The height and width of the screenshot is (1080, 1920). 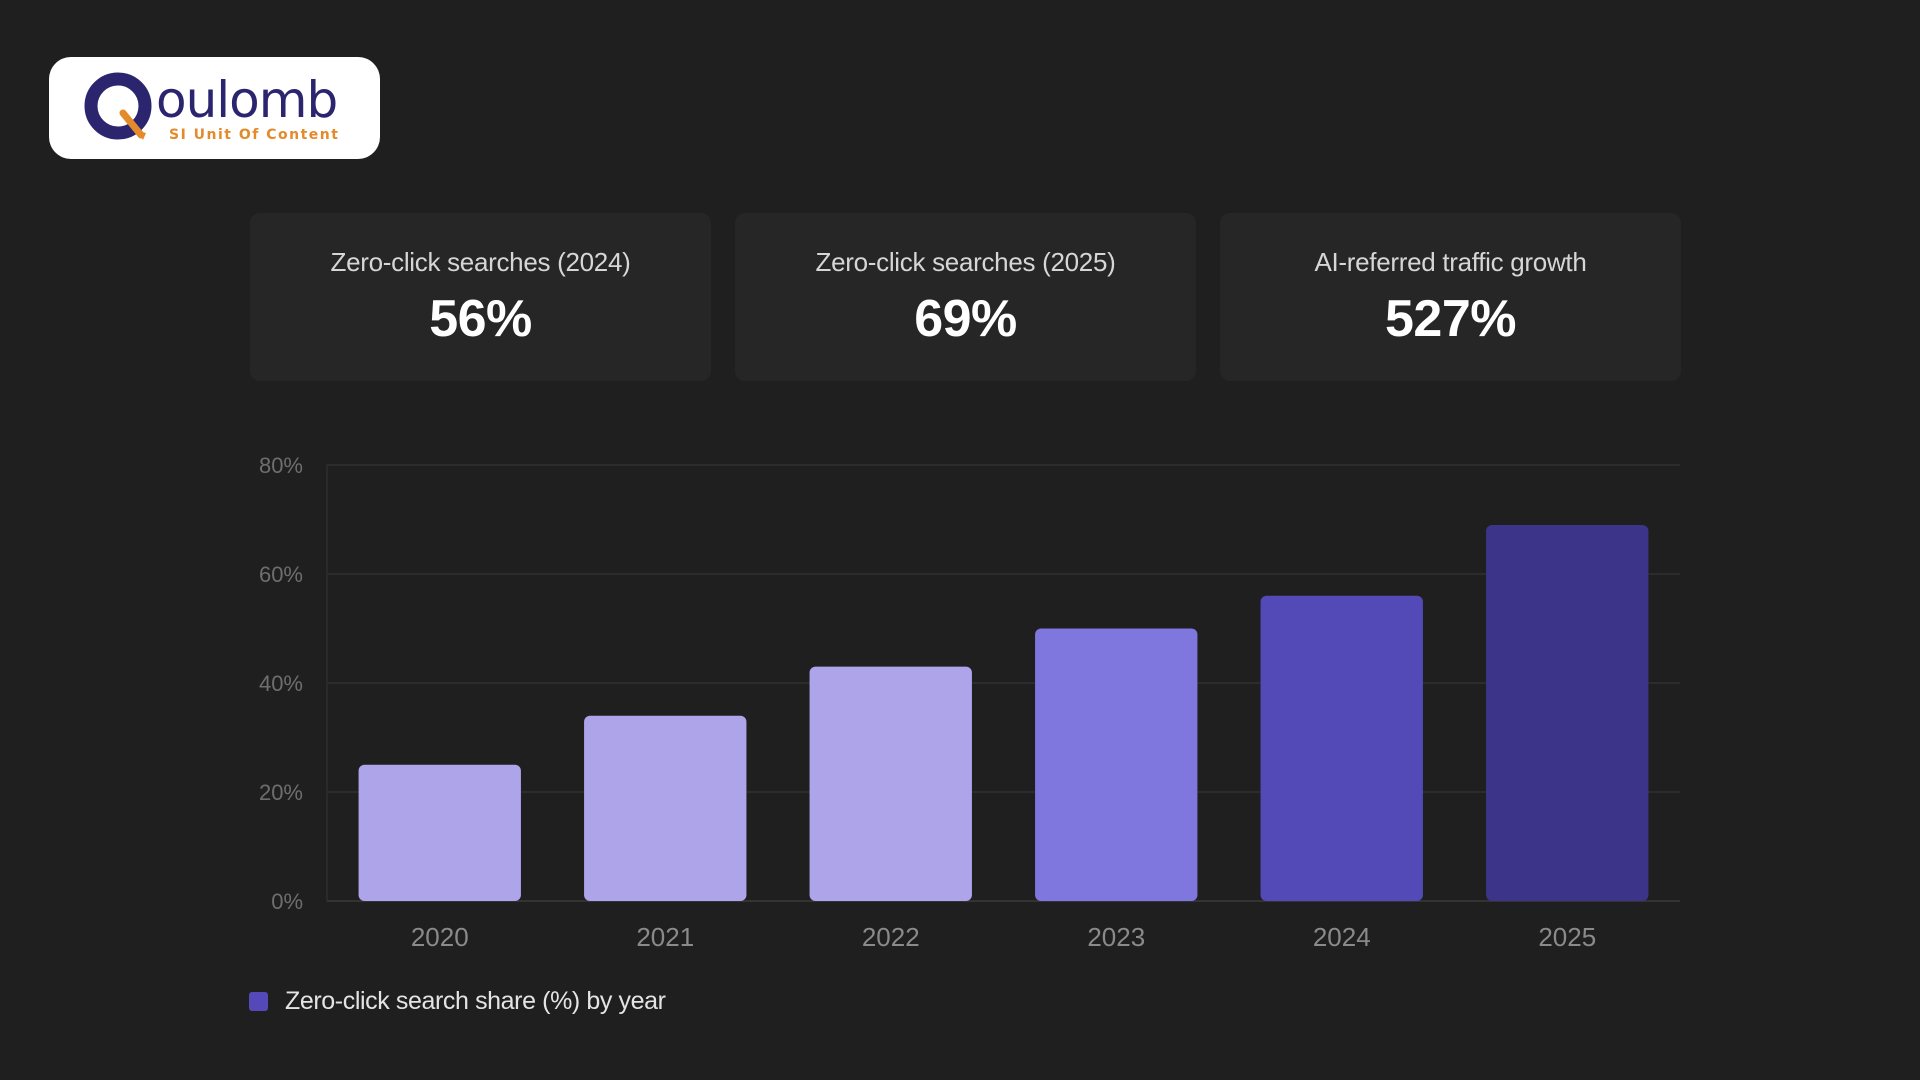 What do you see at coordinates (287, 901) in the screenshot?
I see `y-tick-label: 0%` at bounding box center [287, 901].